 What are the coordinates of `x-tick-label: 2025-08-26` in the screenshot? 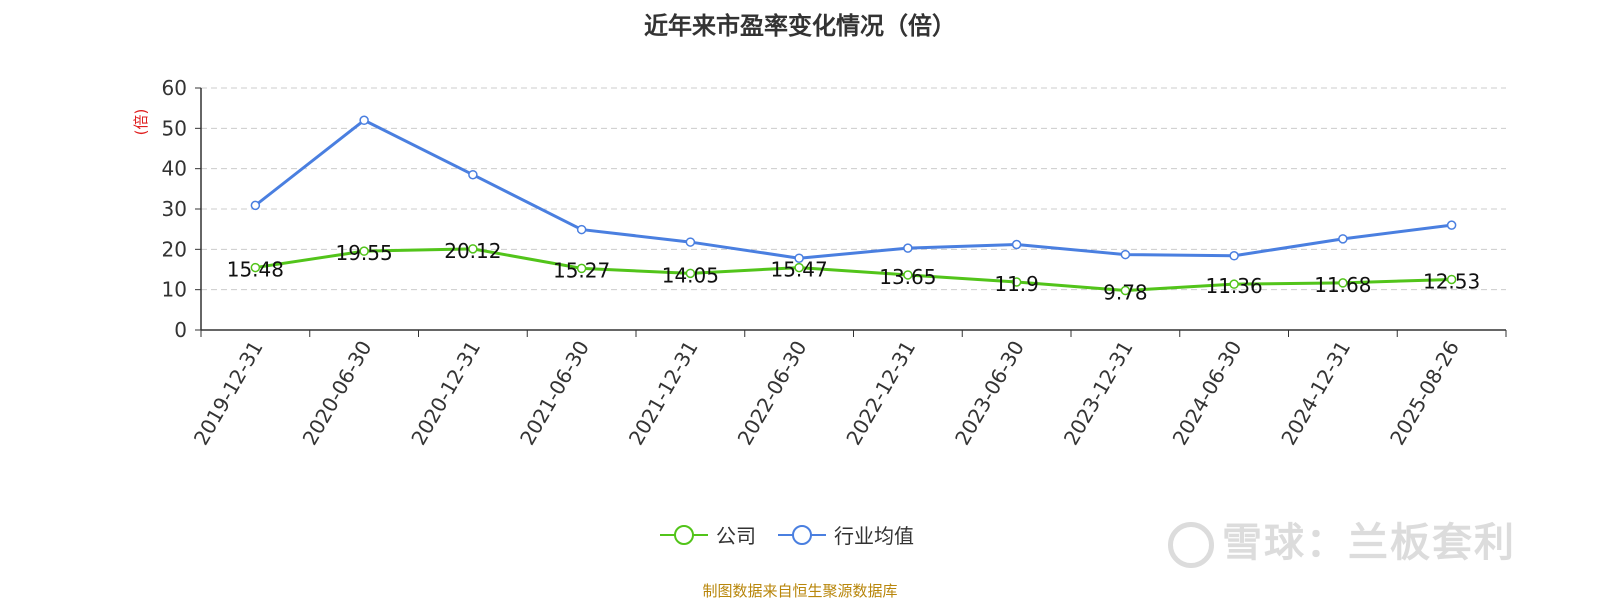 It's located at (1424, 393).